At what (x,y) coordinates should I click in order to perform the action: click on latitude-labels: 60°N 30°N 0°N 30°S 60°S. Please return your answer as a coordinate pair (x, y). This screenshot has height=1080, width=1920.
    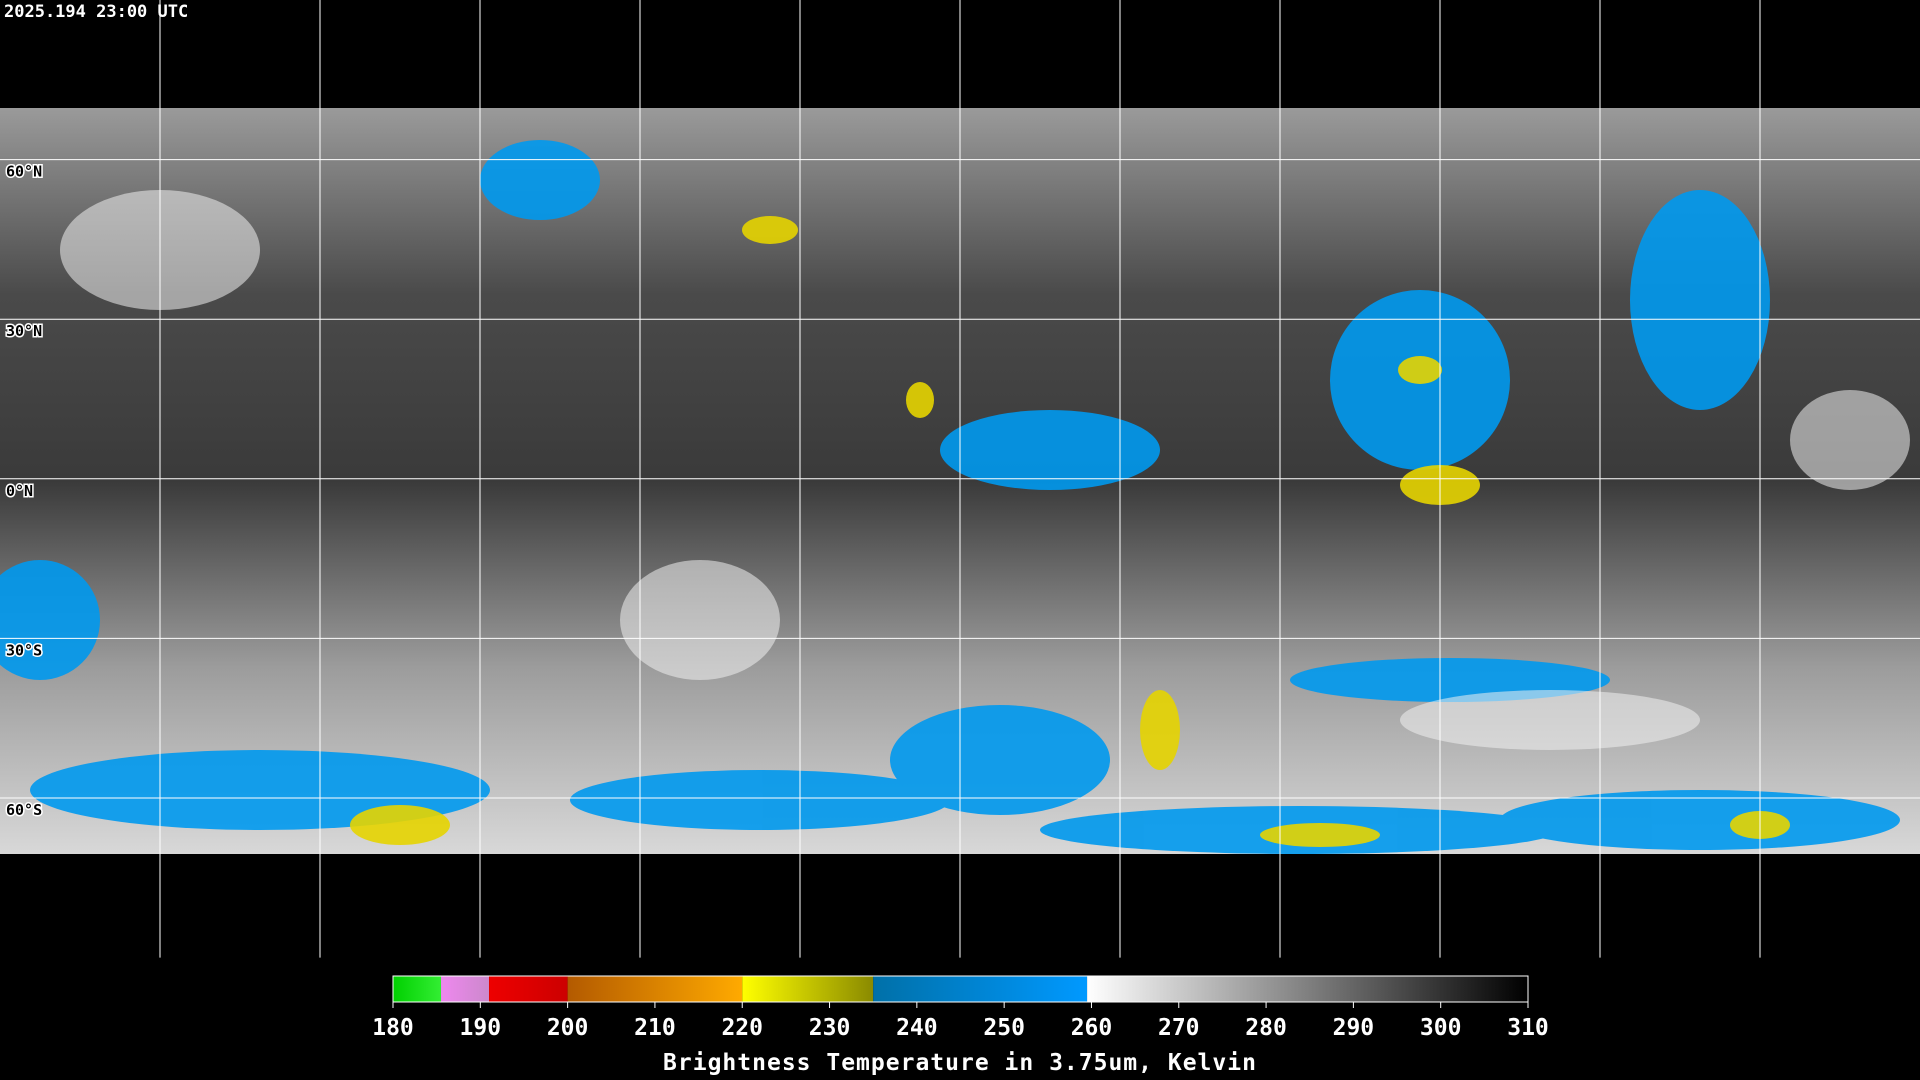
    Looking at the image, I should click on (24, 490).